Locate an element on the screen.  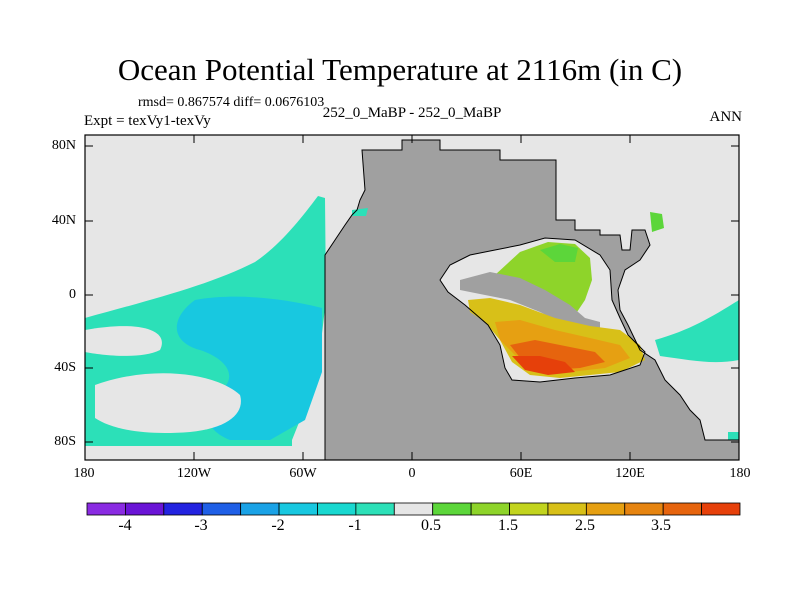
cimmerian-landmass is located at coordinates (530, 301).